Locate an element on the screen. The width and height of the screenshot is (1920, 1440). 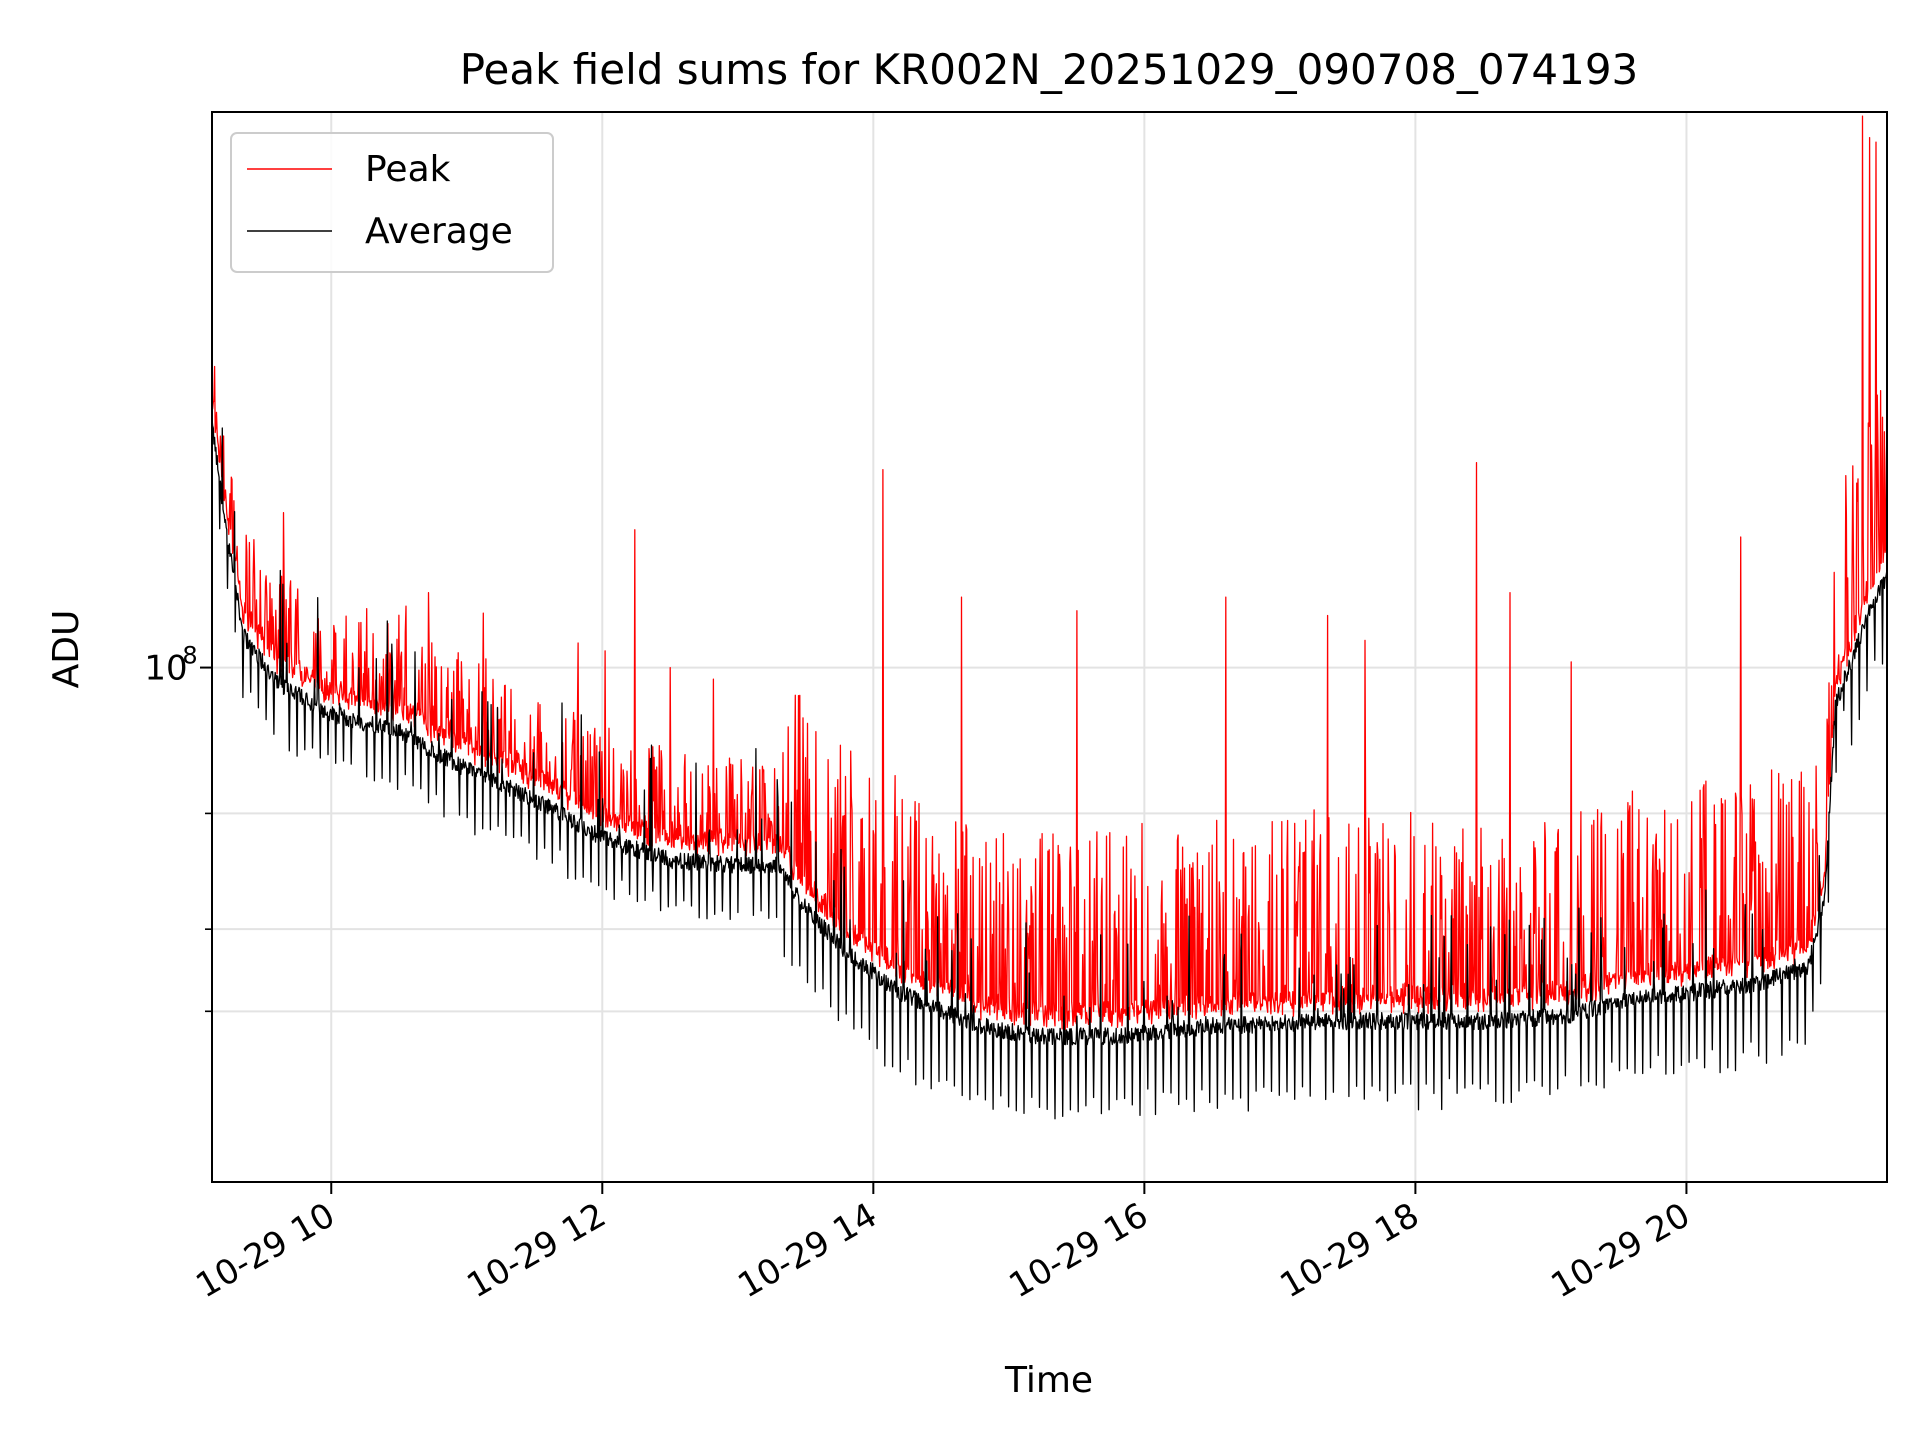
y-axis-label: ADU is located at coordinates (66, 649).